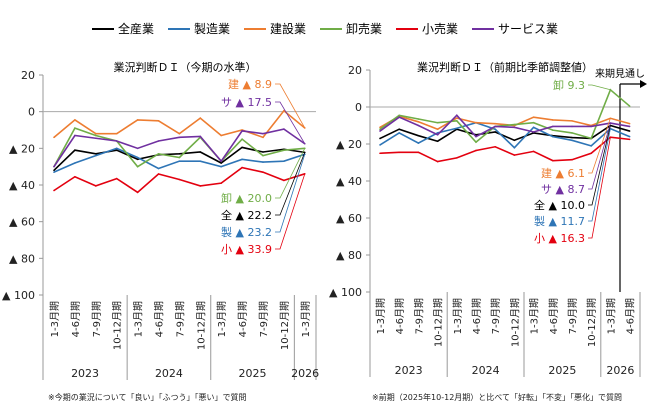 The height and width of the screenshot is (410, 650). I want to click on data-label: 小 ▲ 16.3, so click(559, 238).